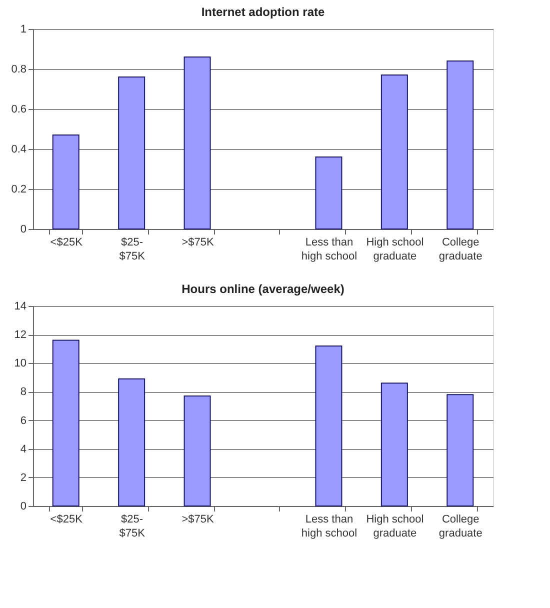 The height and width of the screenshot is (608, 550). I want to click on y-tick-label: 0.6, so click(18, 110).